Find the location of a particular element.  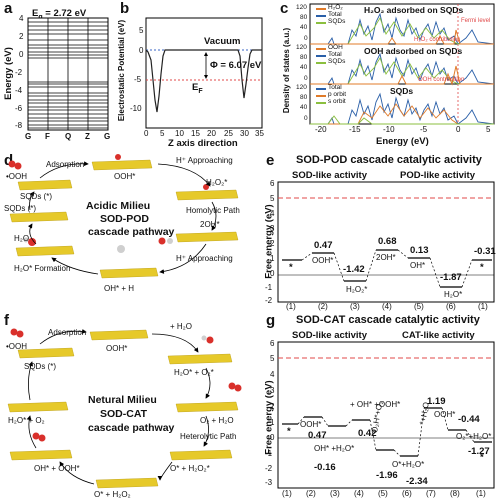

a-xtick-0: G is located at coordinates (28, 136).